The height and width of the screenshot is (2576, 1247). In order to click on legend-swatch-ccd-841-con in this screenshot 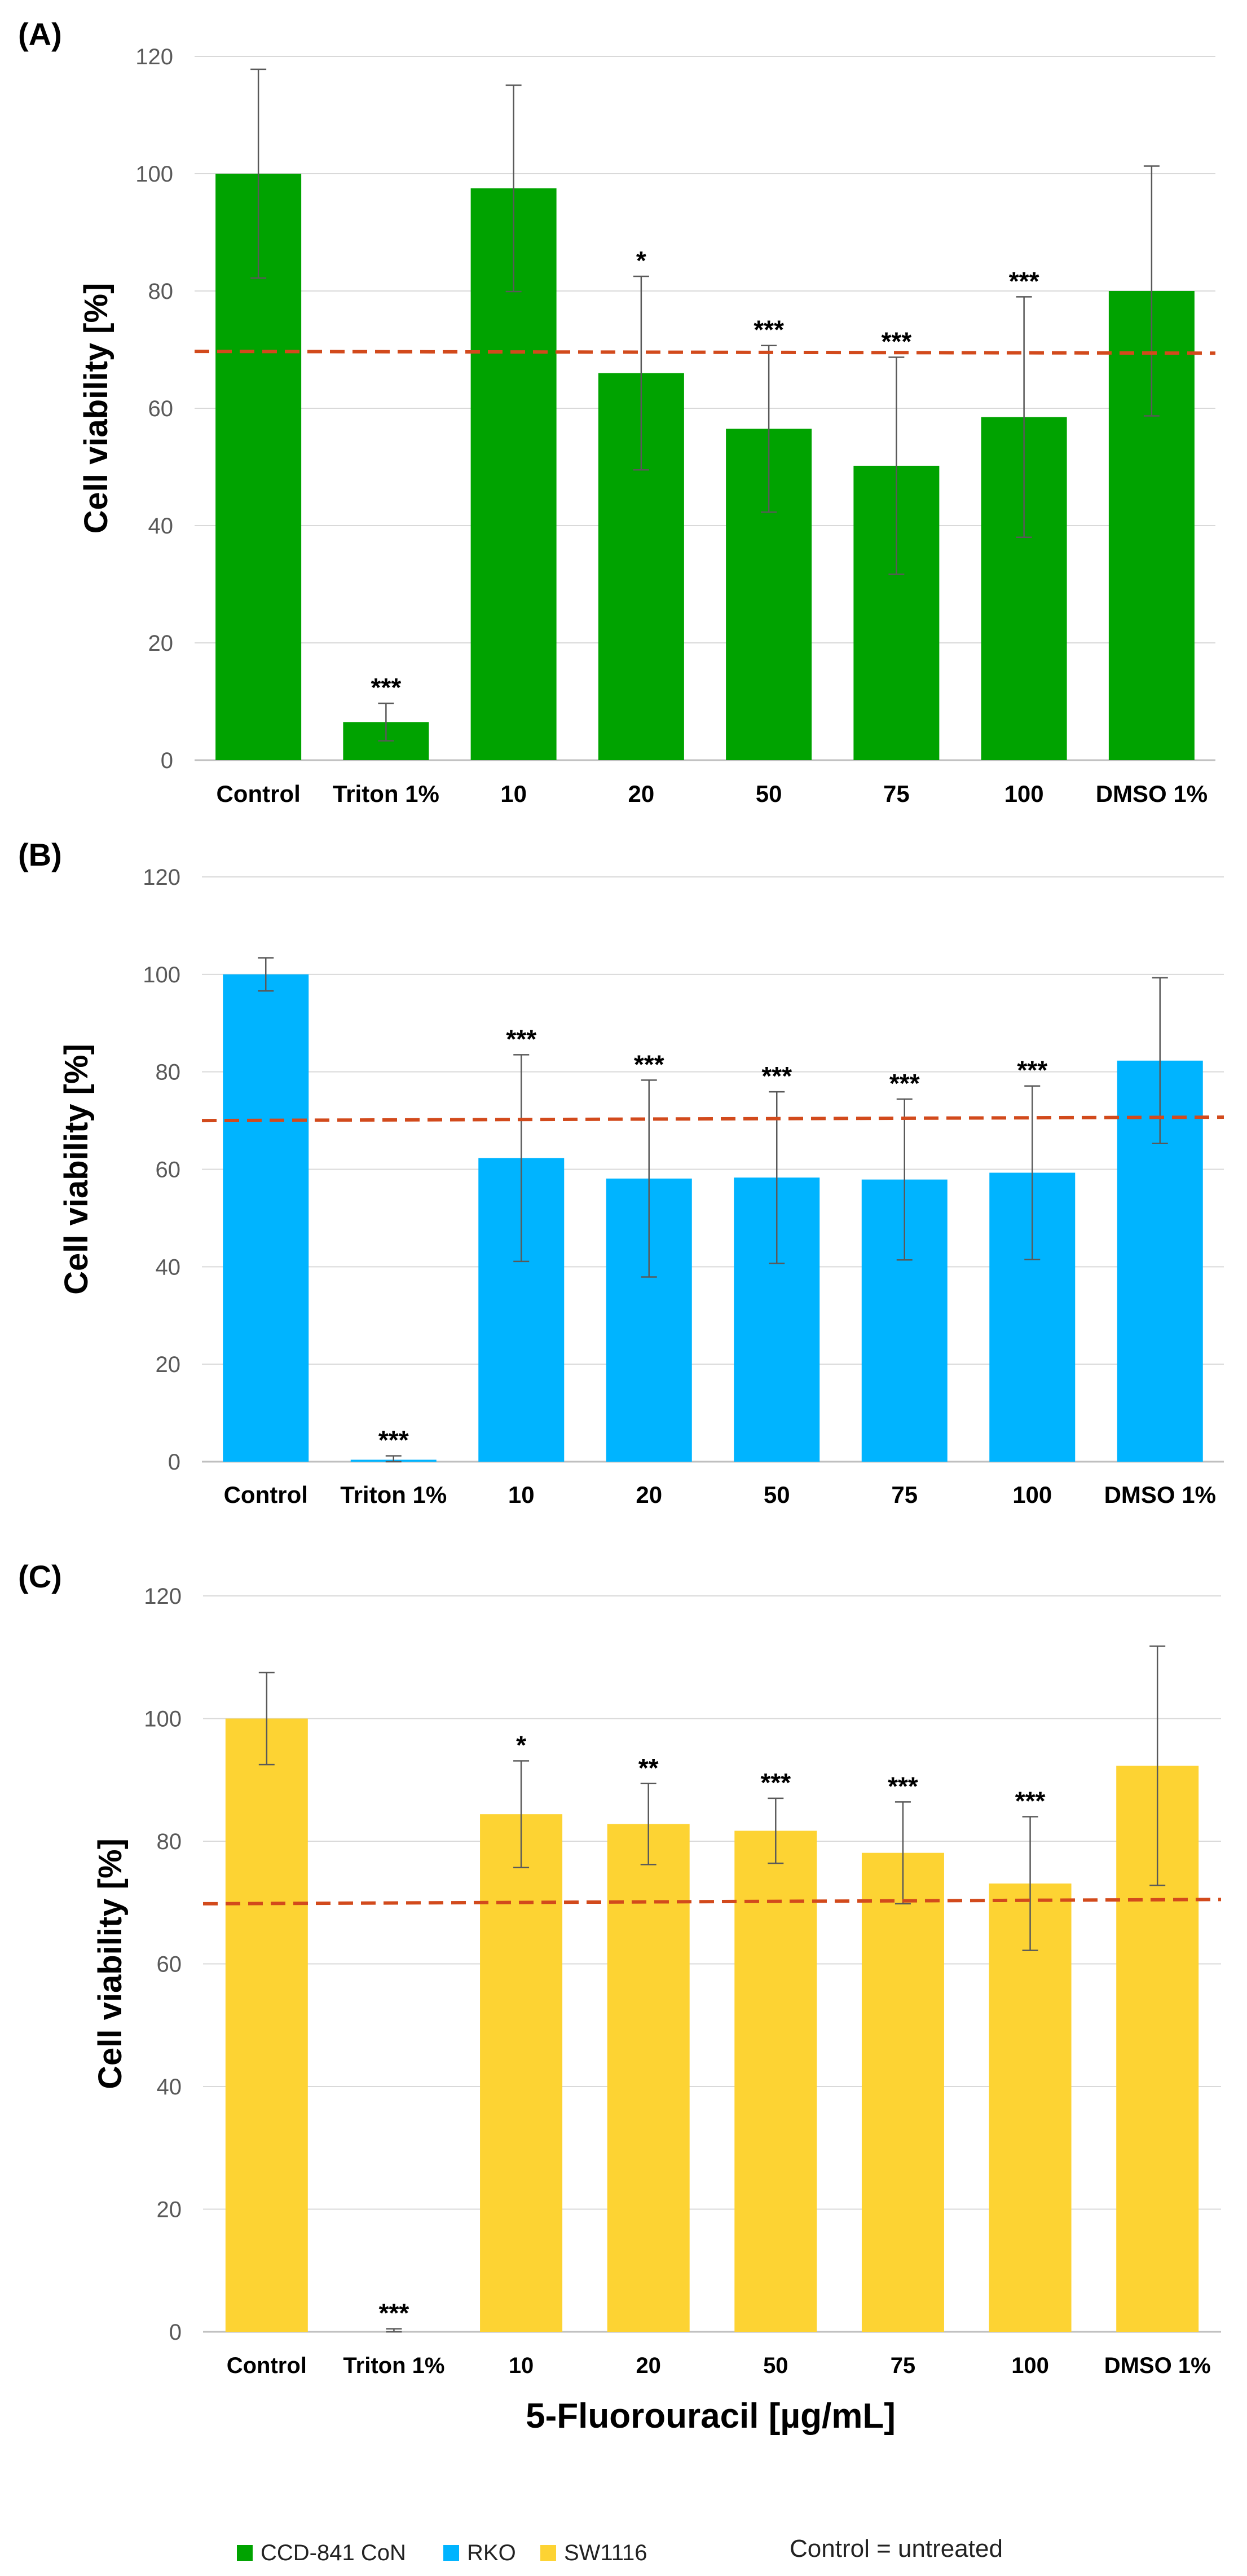, I will do `click(245, 2553)`.